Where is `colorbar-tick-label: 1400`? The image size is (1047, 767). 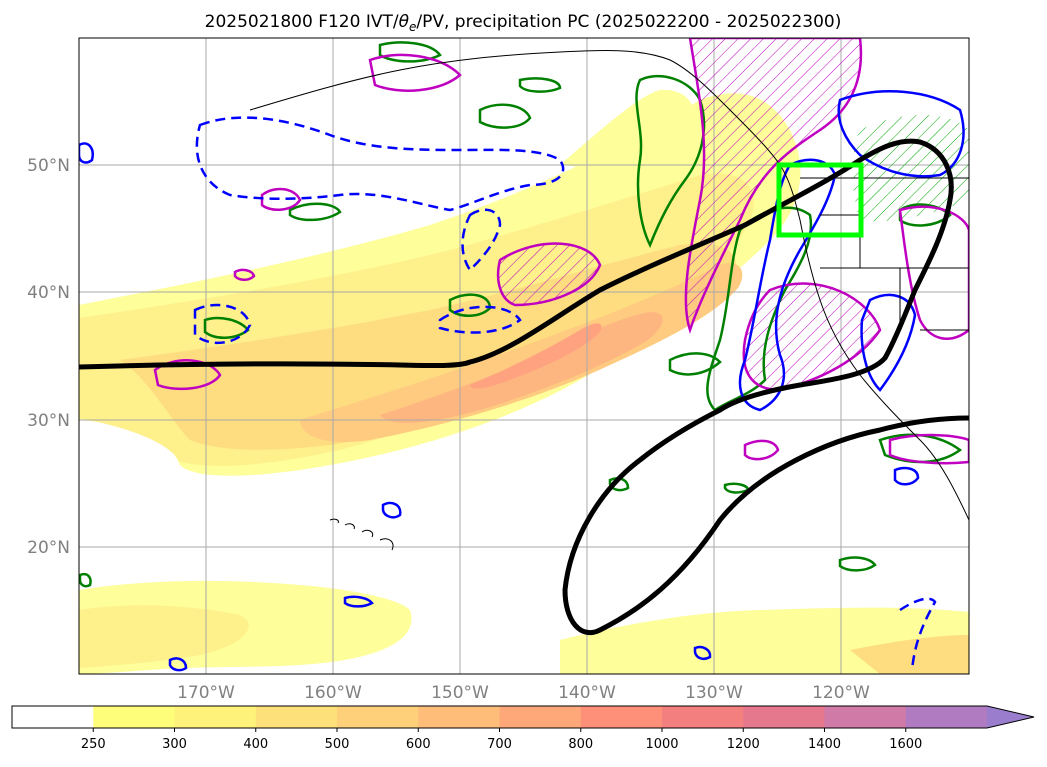
colorbar-tick-label: 1400 is located at coordinates (824, 744).